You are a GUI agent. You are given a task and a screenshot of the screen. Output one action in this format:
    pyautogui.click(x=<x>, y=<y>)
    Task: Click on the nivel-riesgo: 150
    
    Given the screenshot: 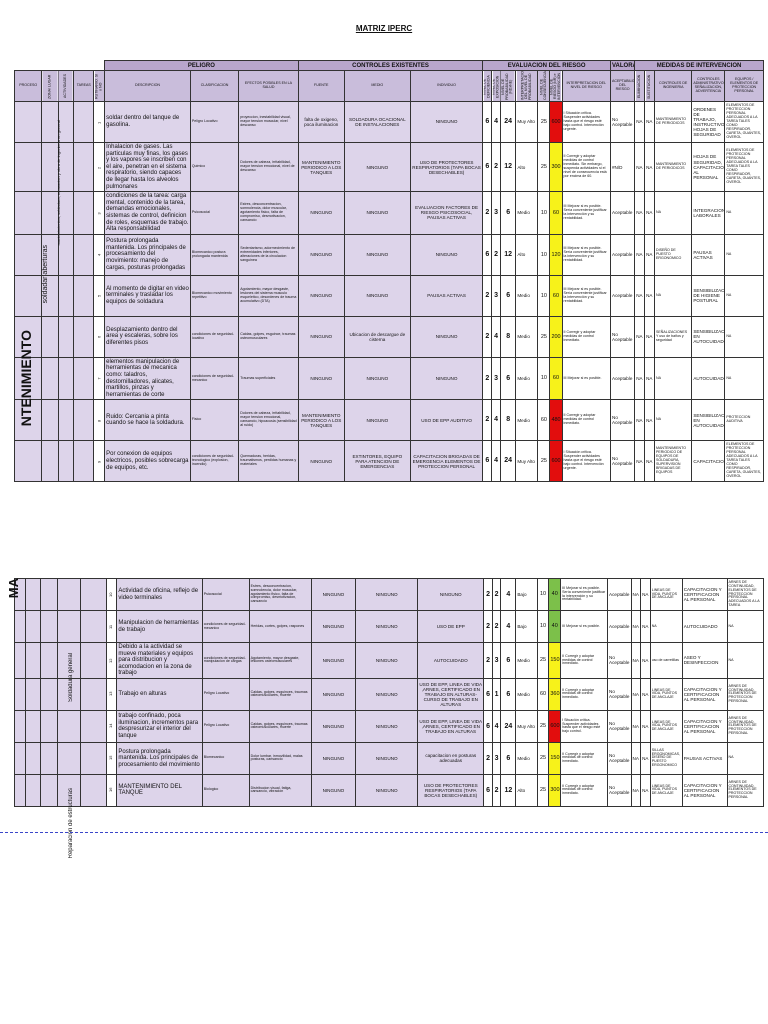 What is the action you would take?
    pyautogui.click(x=555, y=660)
    